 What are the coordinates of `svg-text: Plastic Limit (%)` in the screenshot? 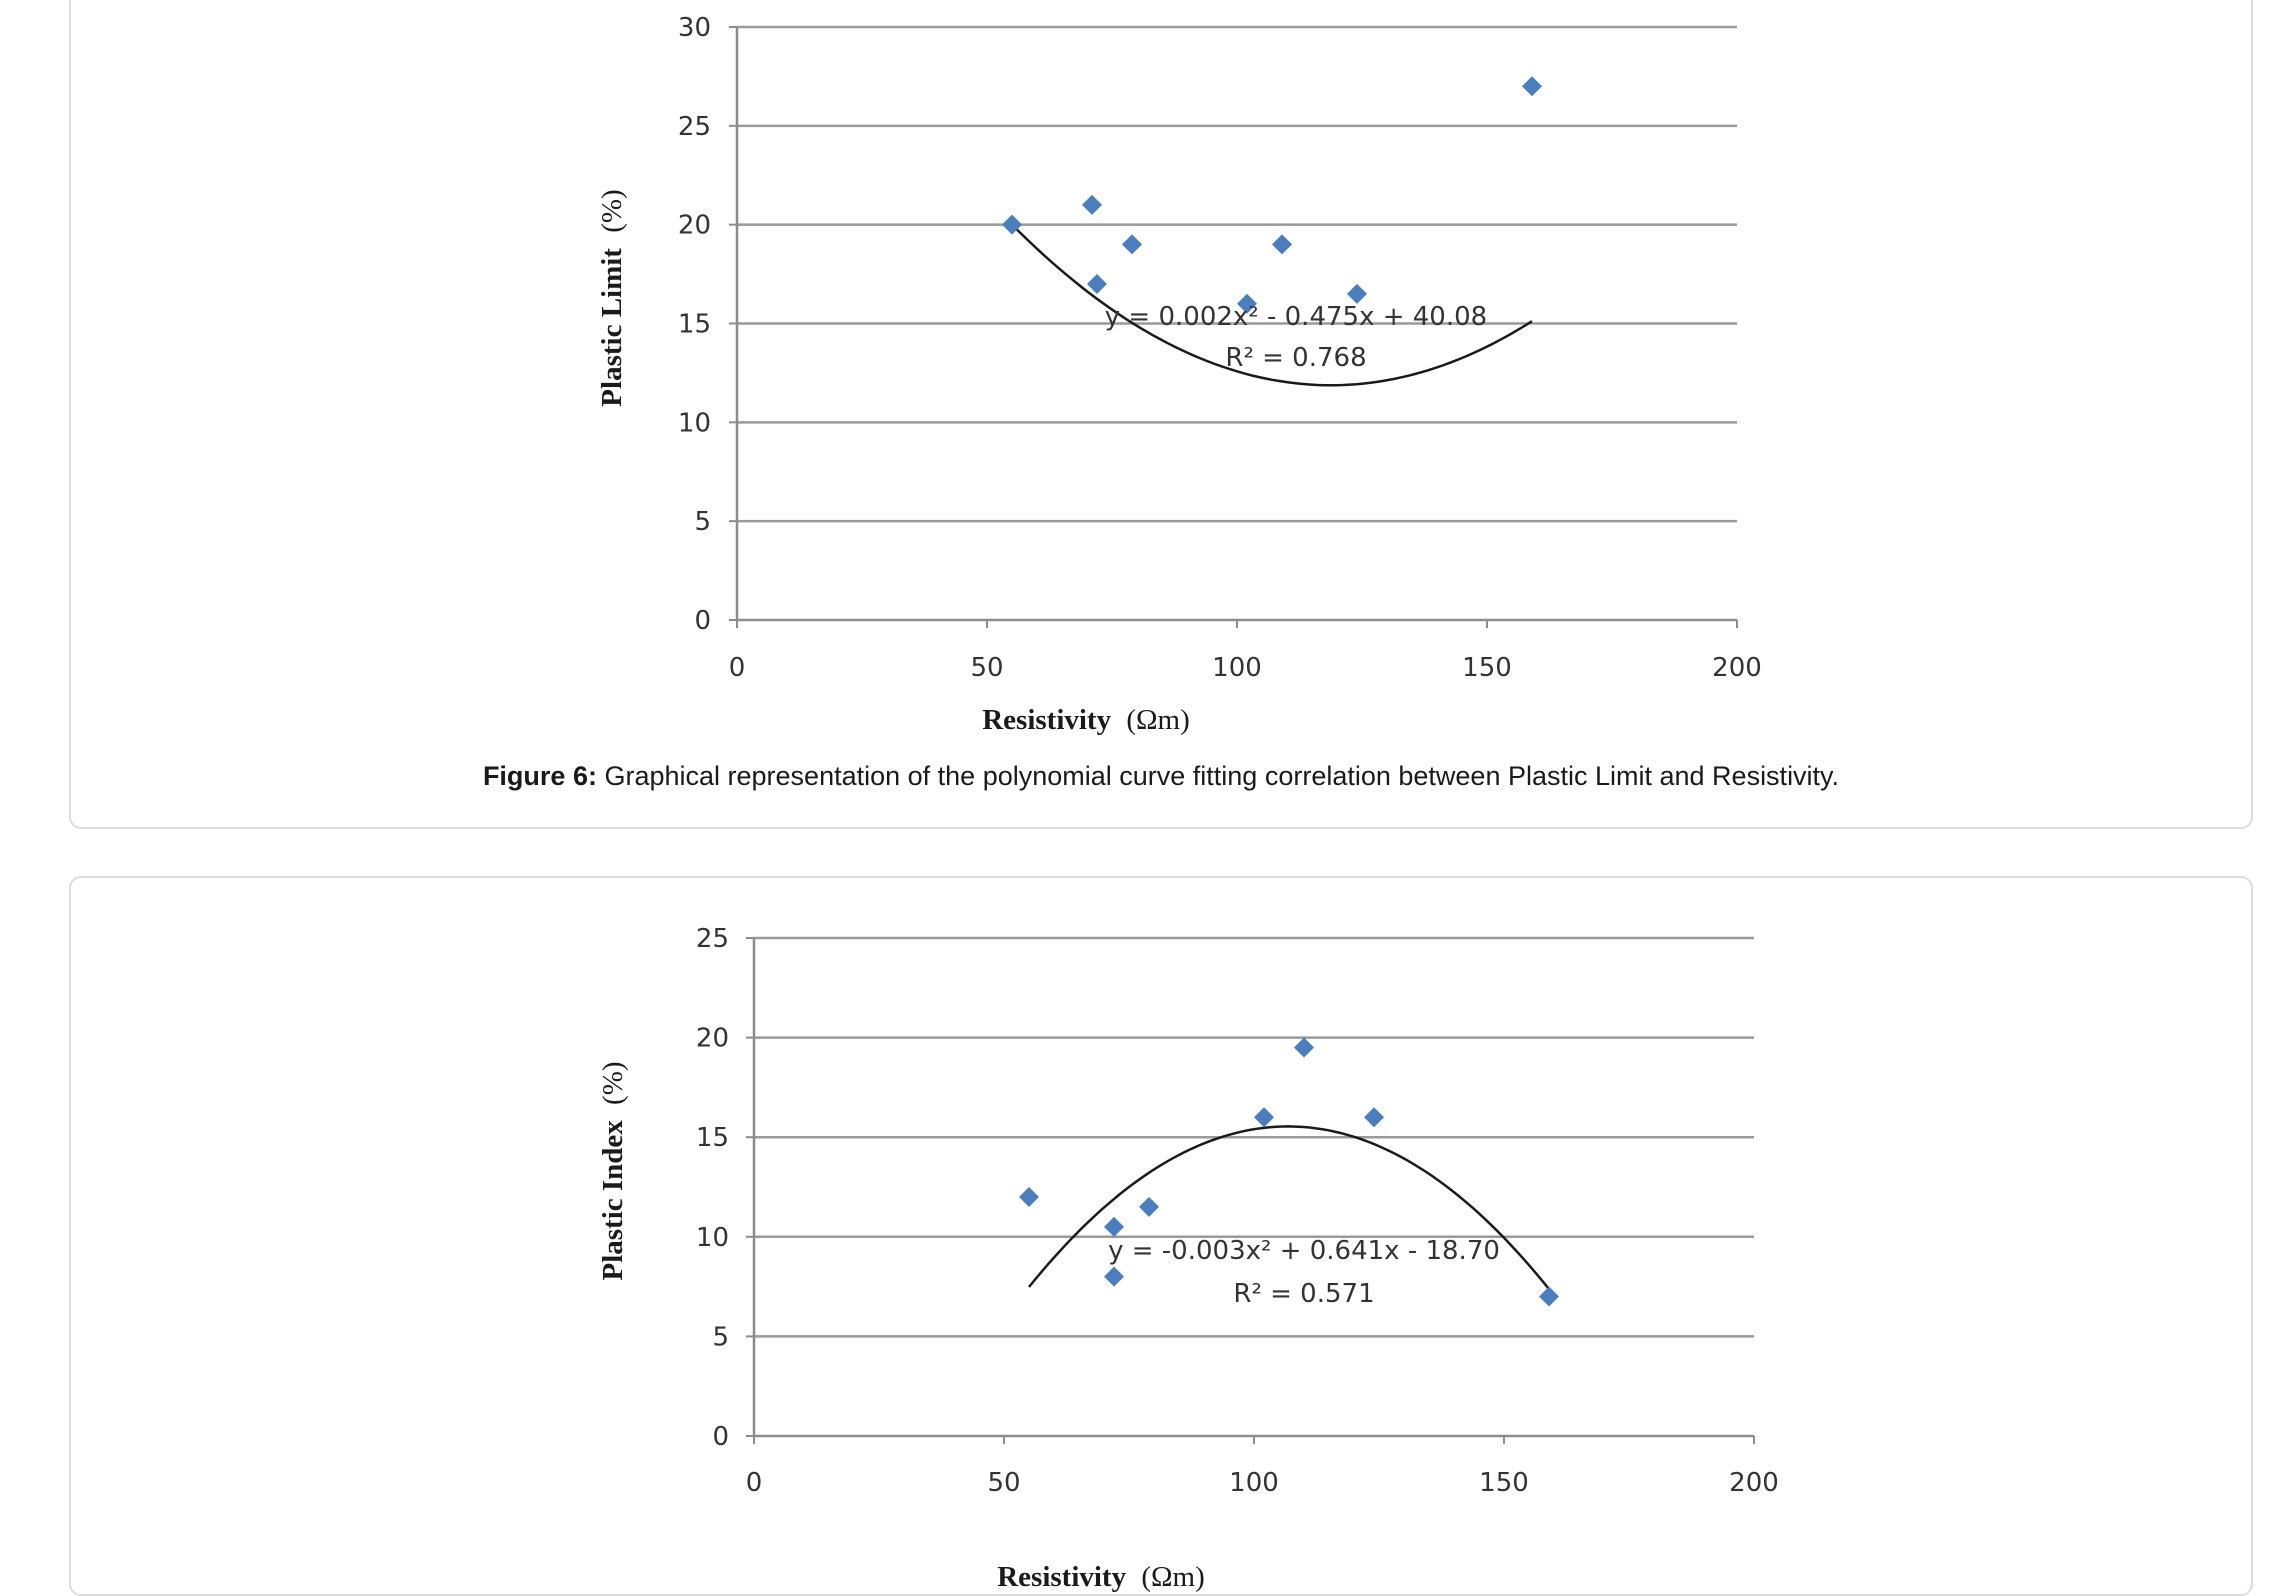 It's located at (612, 297).